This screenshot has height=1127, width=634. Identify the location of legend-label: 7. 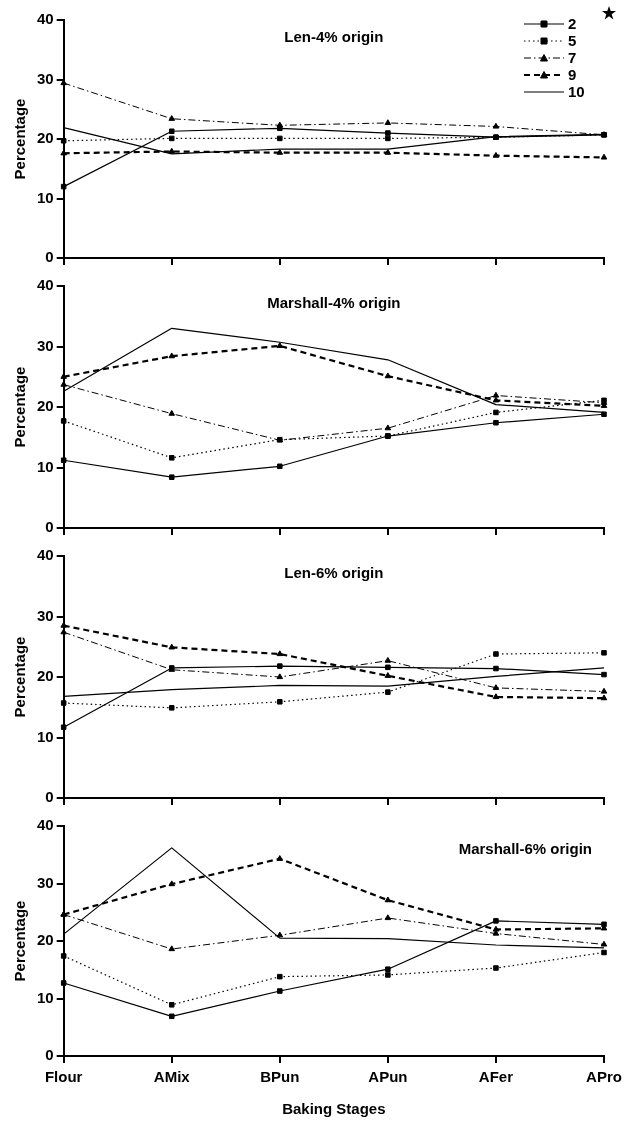
(572, 58).